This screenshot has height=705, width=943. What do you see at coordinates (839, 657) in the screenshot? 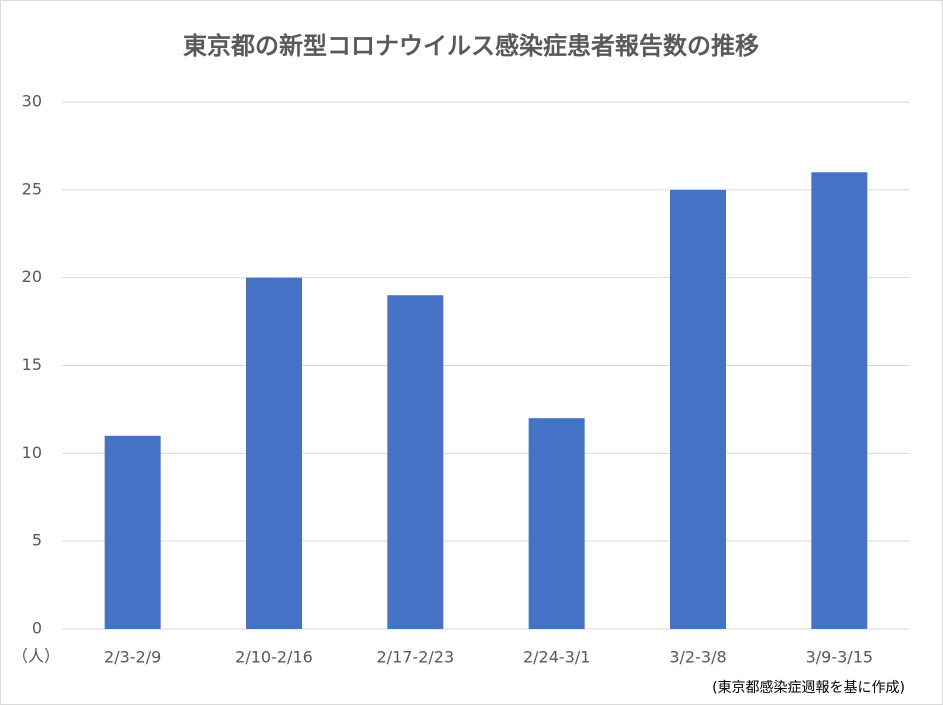
I see `x-tick-label: 3/9-3/15` at bounding box center [839, 657].